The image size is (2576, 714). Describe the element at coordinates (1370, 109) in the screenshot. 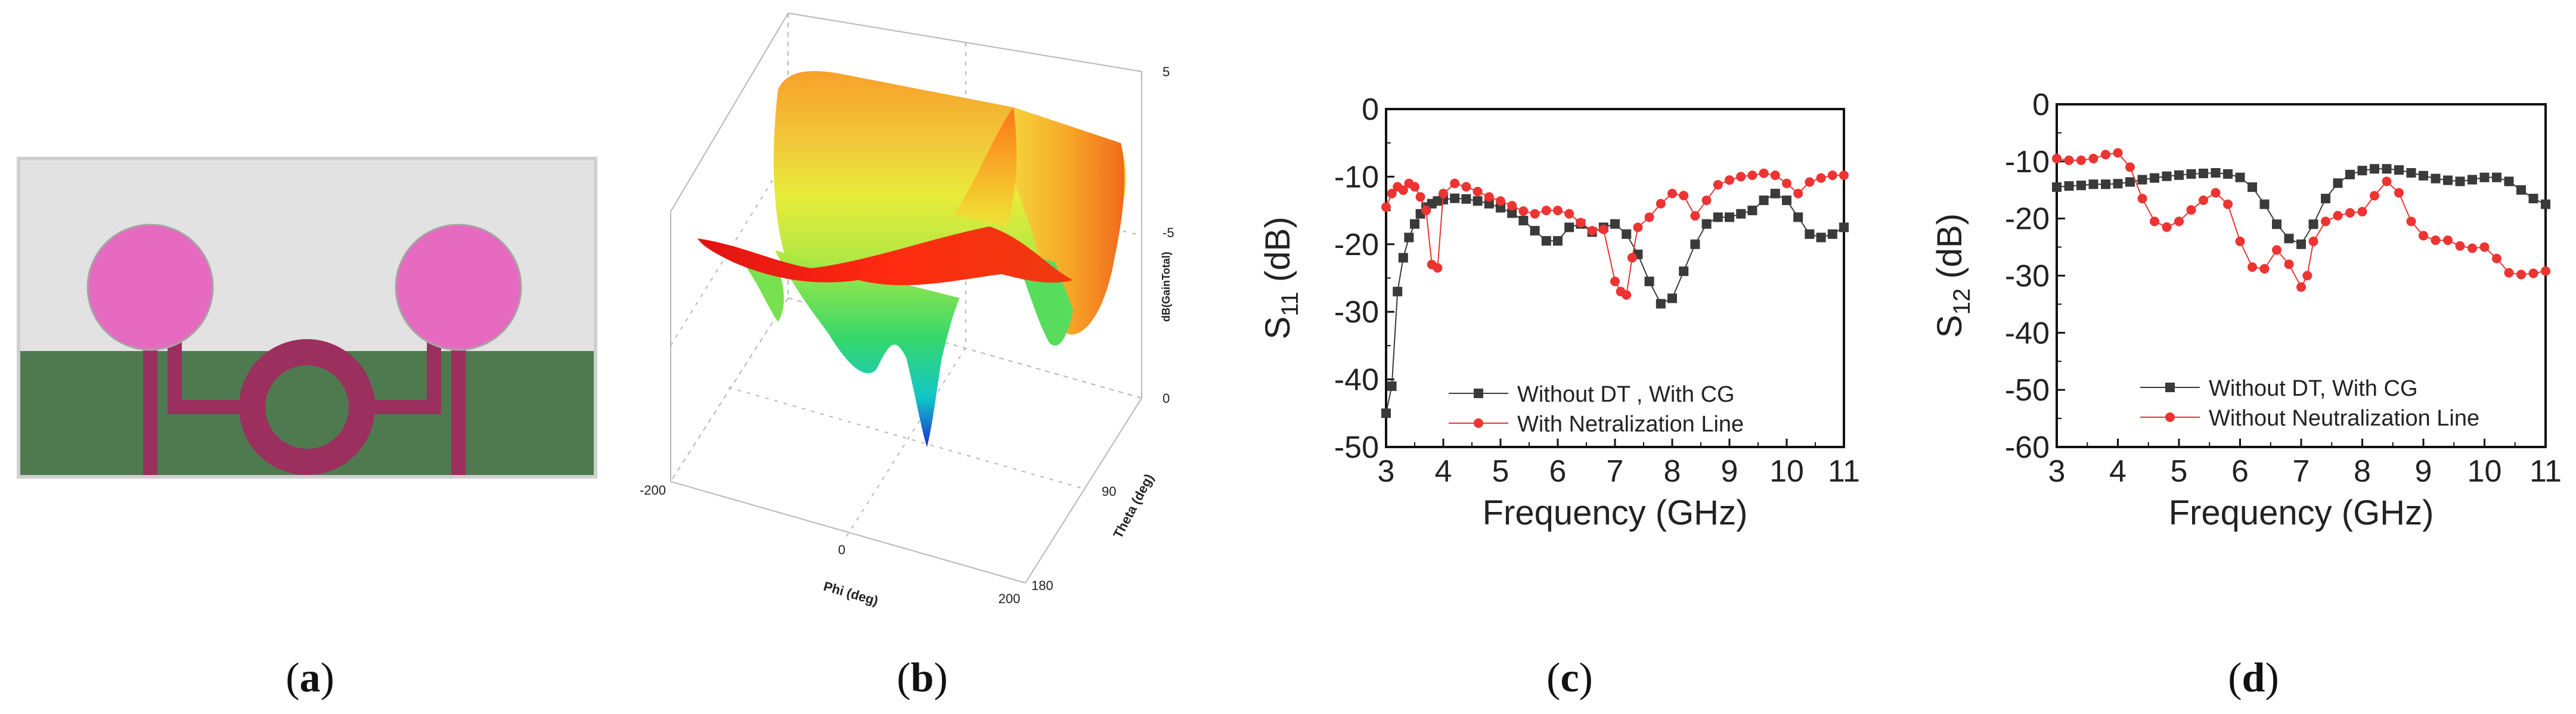

I see `y-tick-label: 0` at that location.